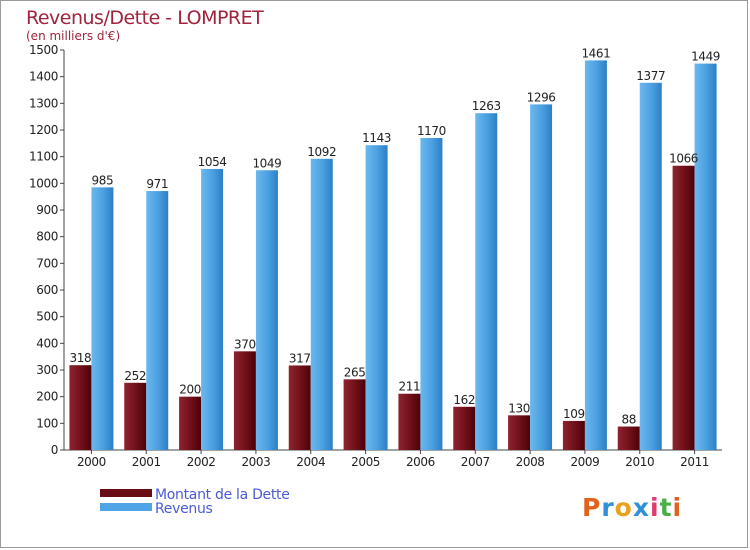  I want to click on data-label-dette: 200, so click(190, 390).